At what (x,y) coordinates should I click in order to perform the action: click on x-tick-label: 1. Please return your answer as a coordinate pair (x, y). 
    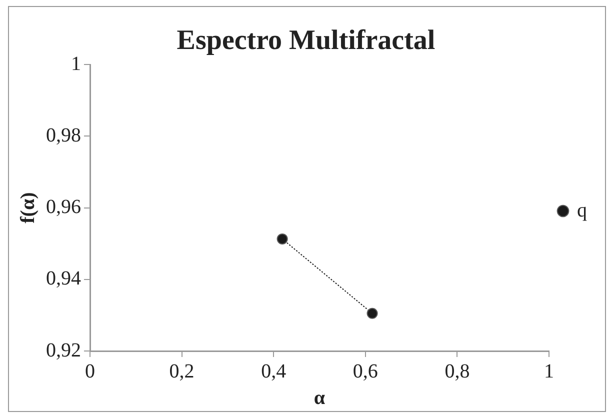
    Looking at the image, I should click on (549, 371).